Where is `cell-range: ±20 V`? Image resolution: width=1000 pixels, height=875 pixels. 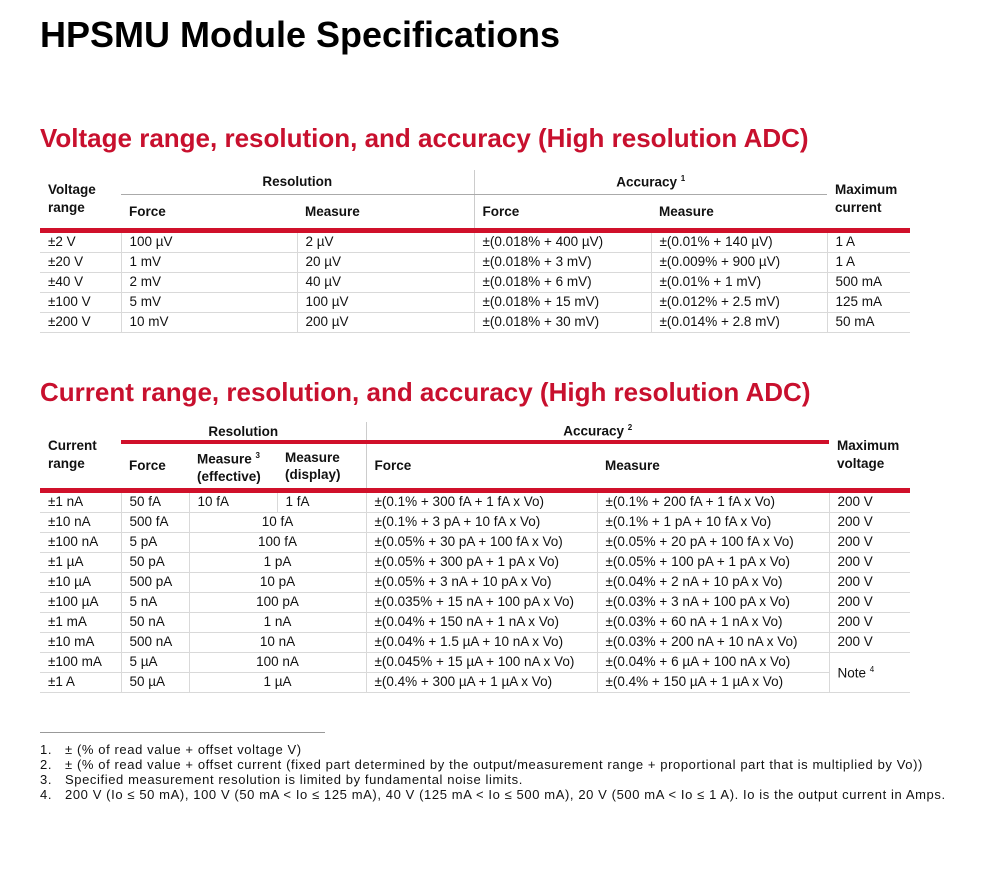
cell-range: ±20 V is located at coordinates (80, 262).